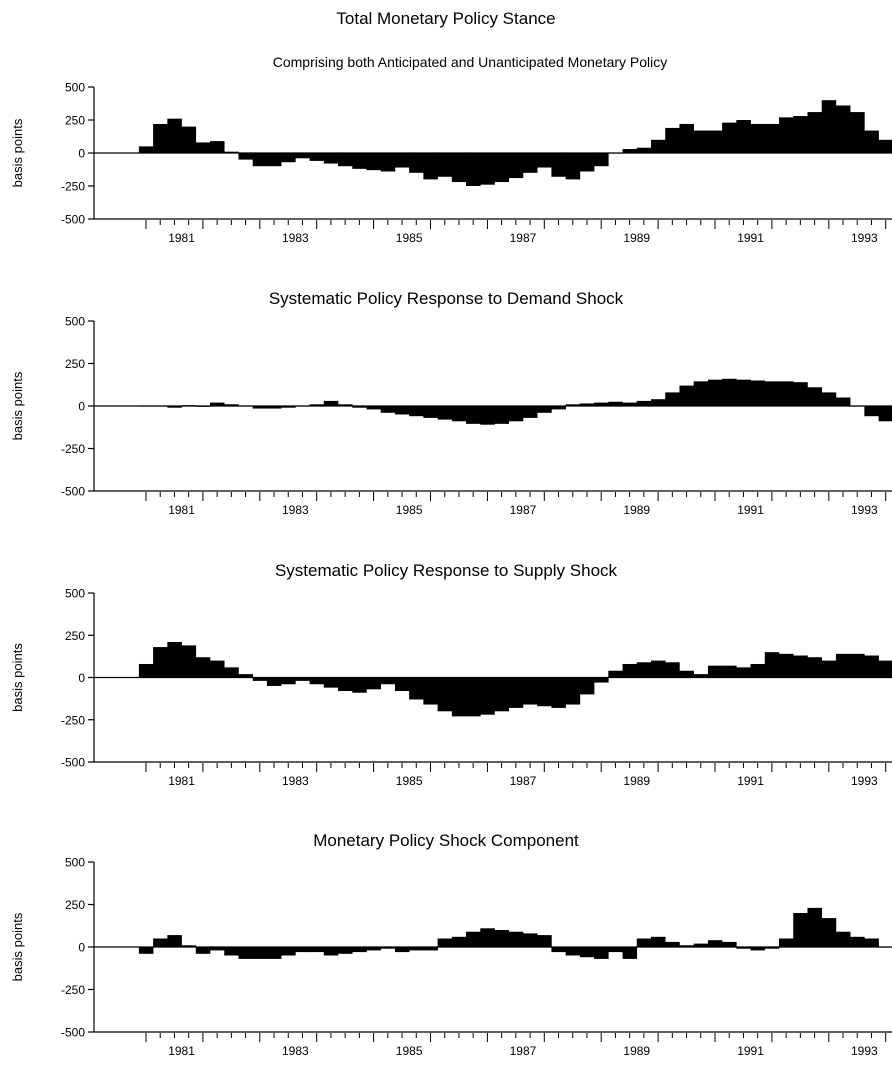  I want to click on x-tick-label: 1987, so click(523, 781).